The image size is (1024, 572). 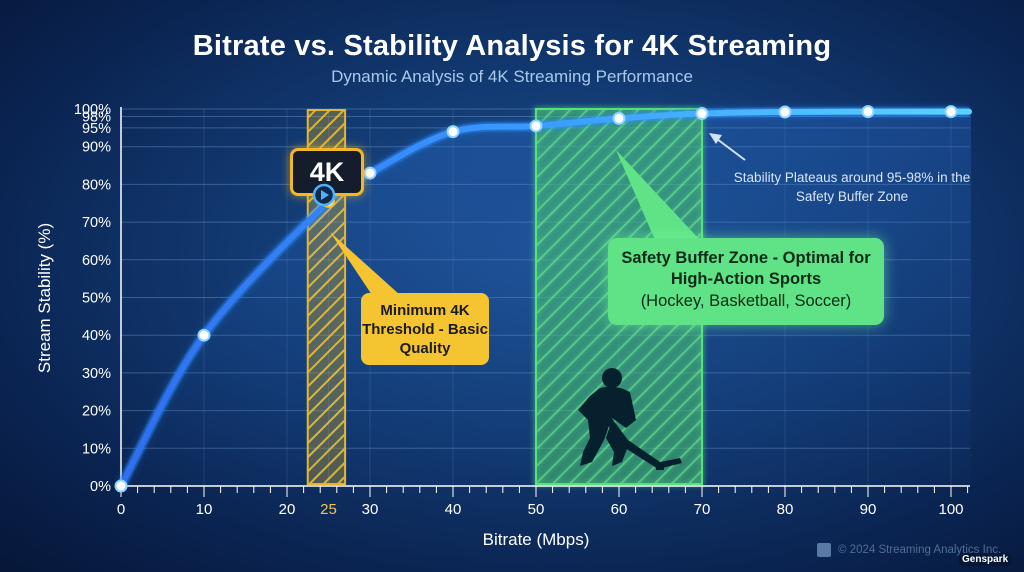 I want to click on threshold-pointer, so click(x=365, y=263).